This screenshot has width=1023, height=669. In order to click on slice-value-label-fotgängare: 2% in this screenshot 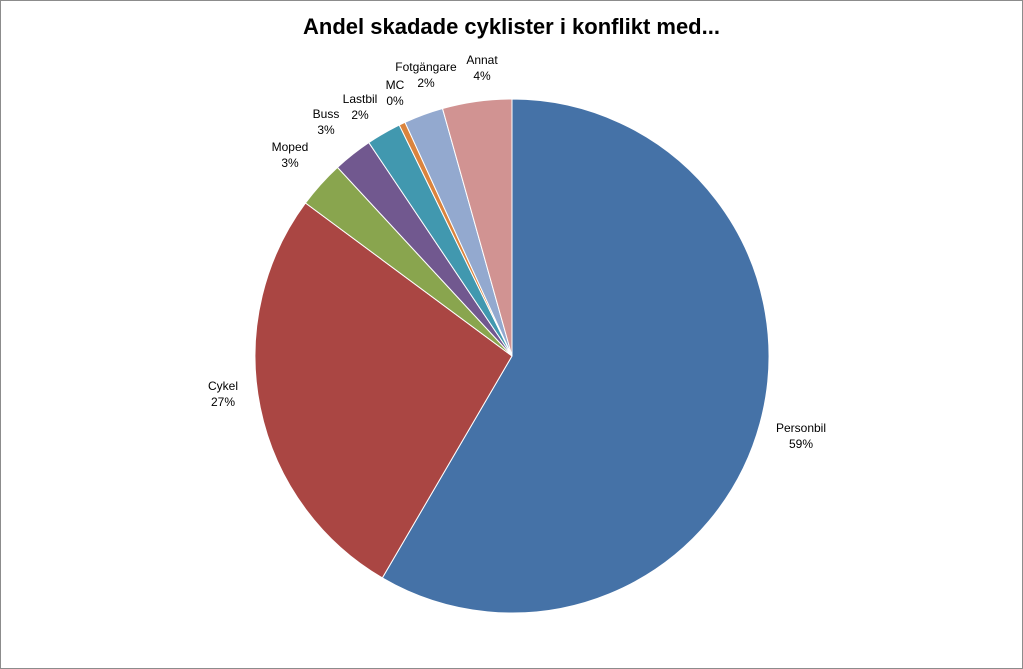, I will do `click(426, 83)`.